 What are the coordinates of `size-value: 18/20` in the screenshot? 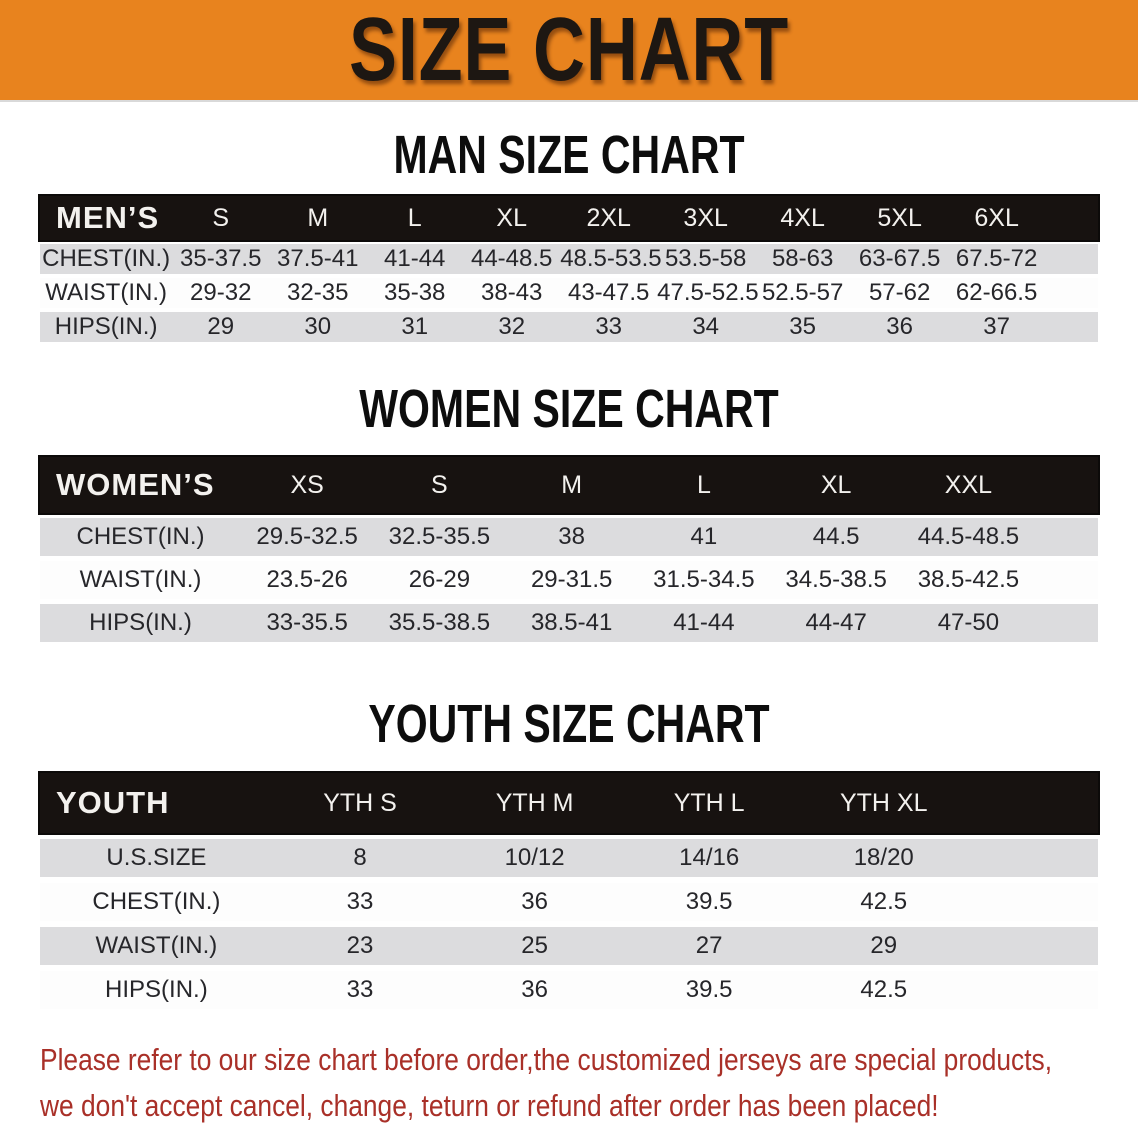 It's located at (883, 857).